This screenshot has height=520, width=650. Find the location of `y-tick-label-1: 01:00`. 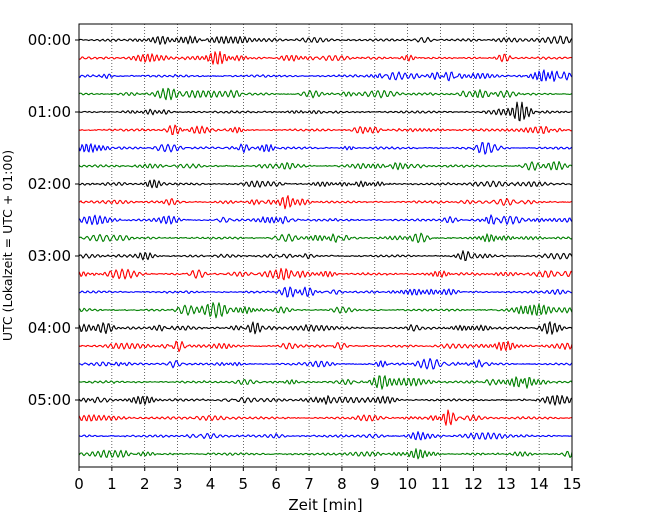

y-tick-label-1: 01:00 is located at coordinates (49, 112).